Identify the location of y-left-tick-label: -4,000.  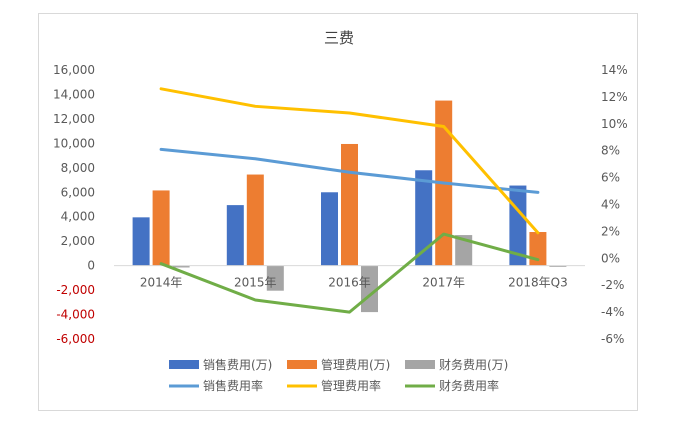
(75, 315).